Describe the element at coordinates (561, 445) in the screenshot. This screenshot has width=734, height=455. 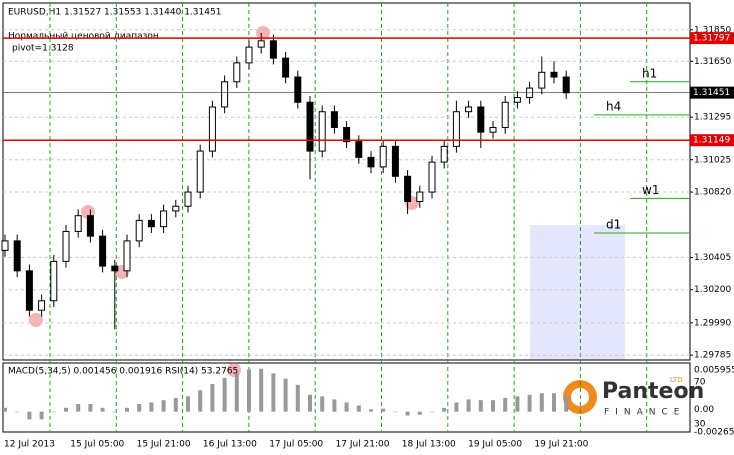
I see `x-tick-label: 19 Jul 21:00` at that location.